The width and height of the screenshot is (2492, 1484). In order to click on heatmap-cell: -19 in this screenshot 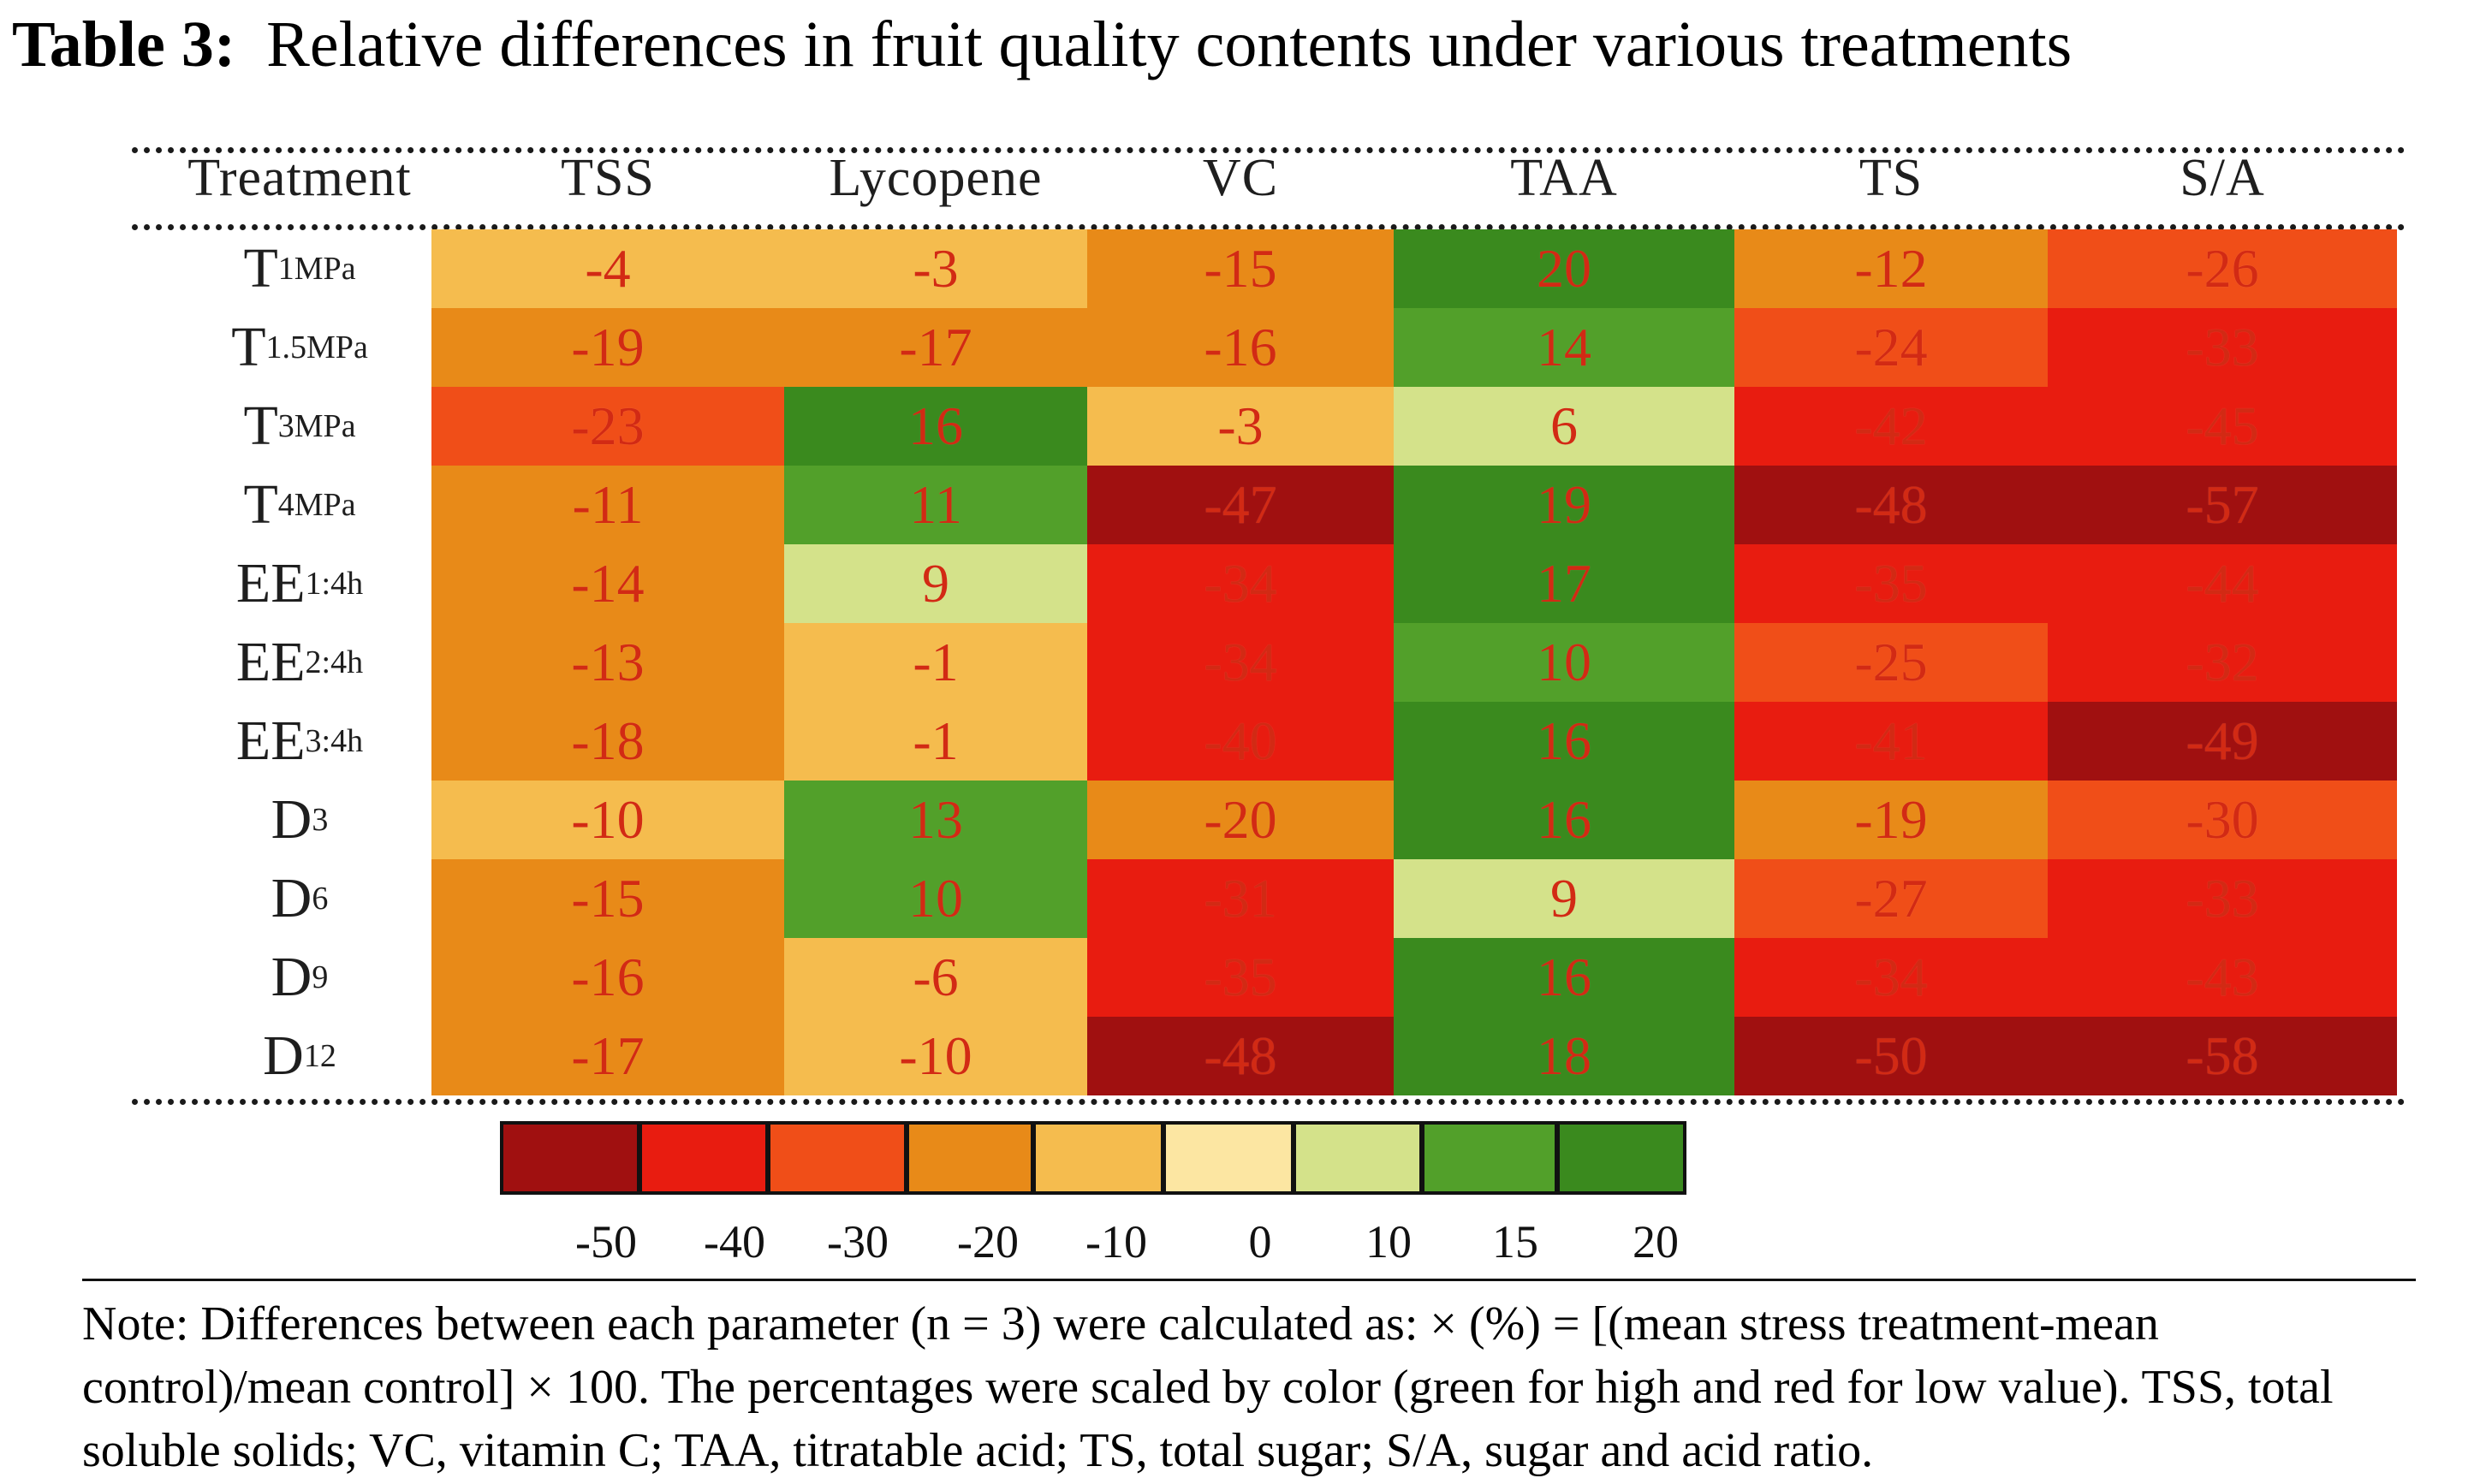, I will do `click(1891, 820)`.